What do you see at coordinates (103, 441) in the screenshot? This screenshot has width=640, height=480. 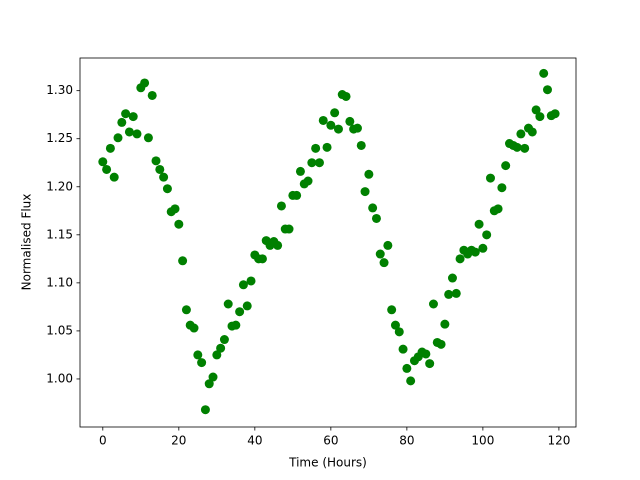 I see `x-tick-label: 0` at bounding box center [103, 441].